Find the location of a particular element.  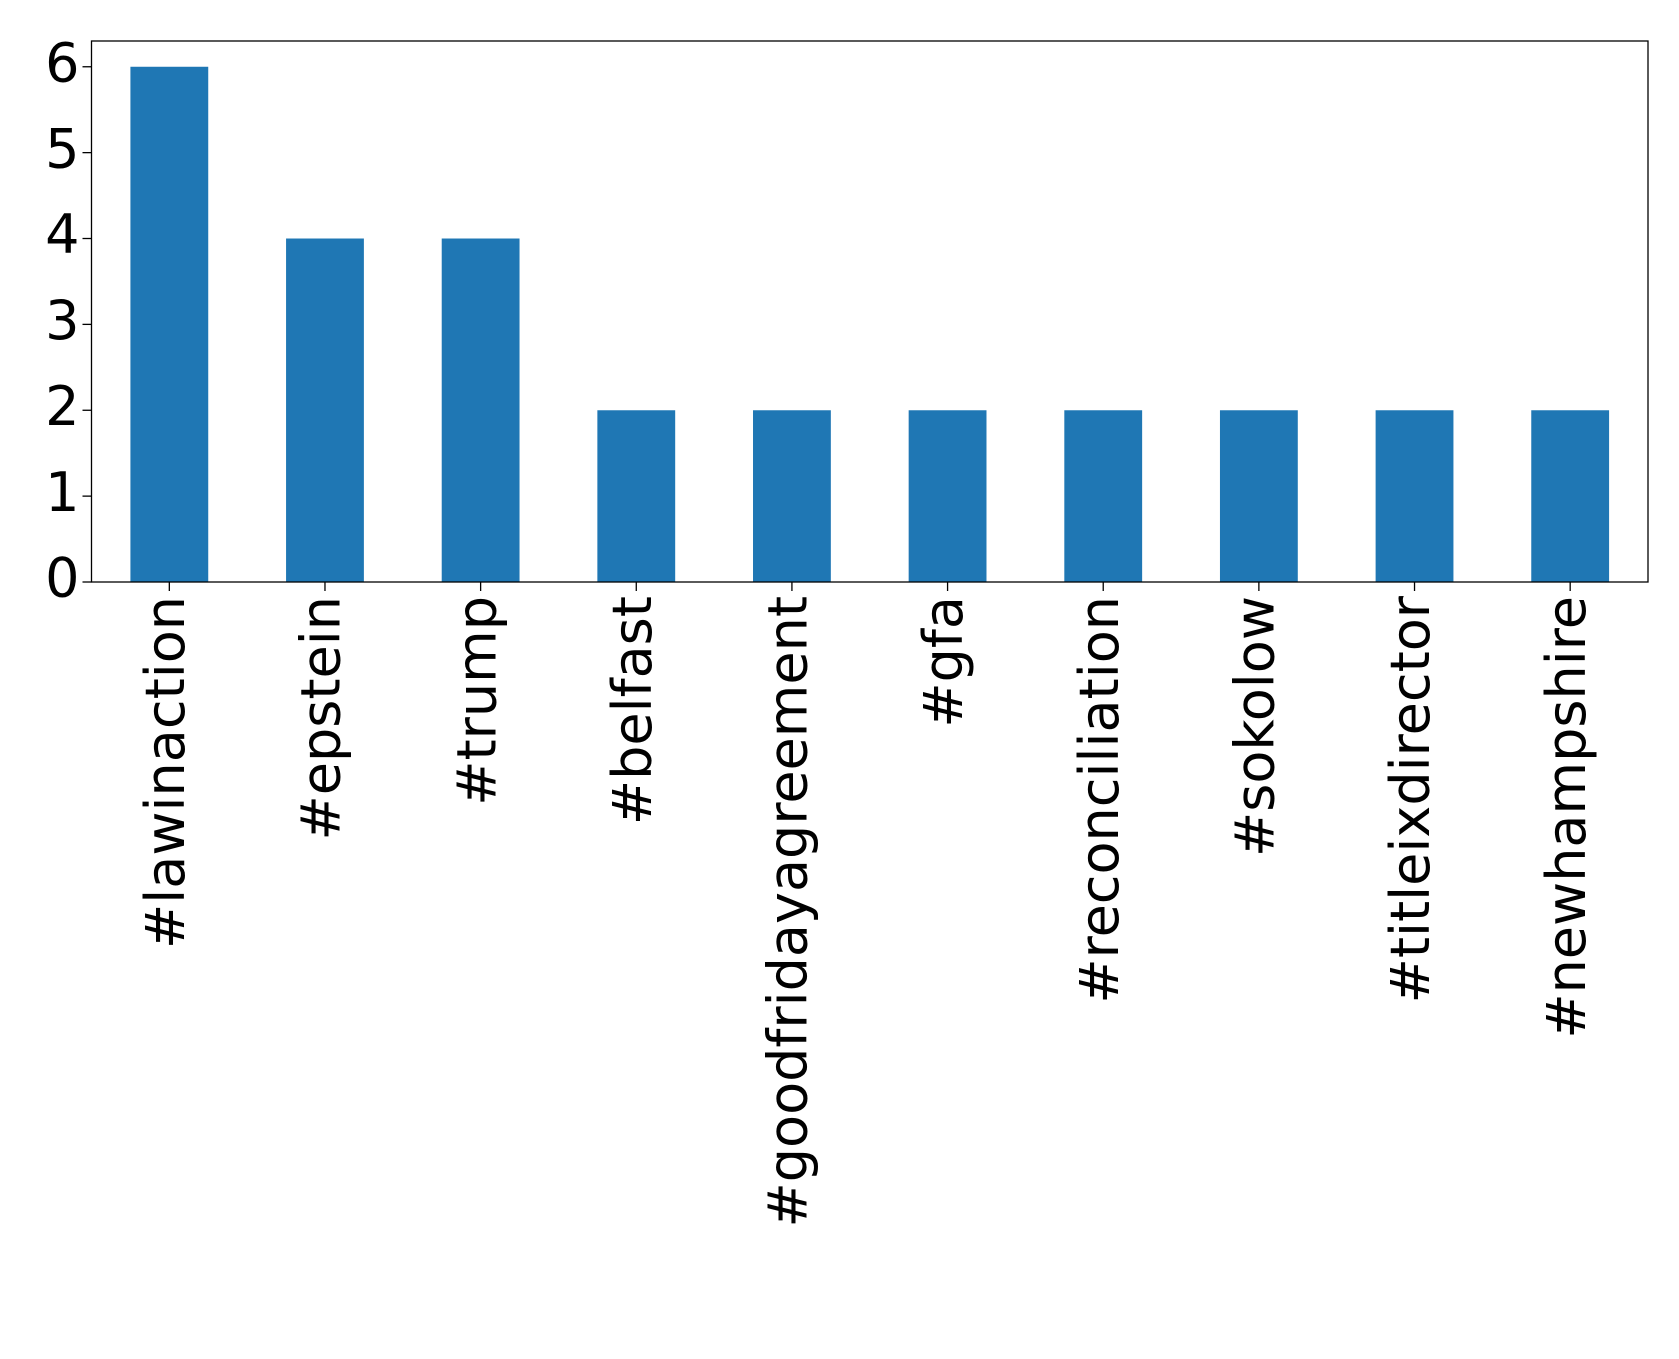

y-tick-label: 3 is located at coordinates (62, 320).